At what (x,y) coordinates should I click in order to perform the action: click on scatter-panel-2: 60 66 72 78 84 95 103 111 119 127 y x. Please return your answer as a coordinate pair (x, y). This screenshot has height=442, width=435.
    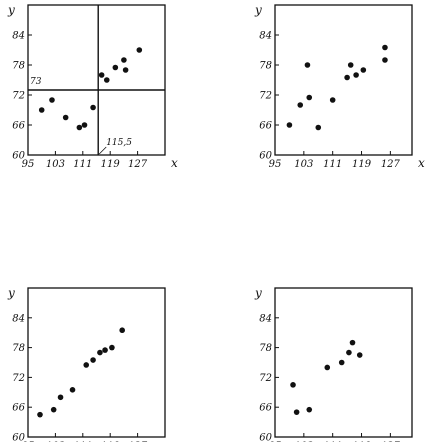
    Looking at the image, I should click on (339, 86).